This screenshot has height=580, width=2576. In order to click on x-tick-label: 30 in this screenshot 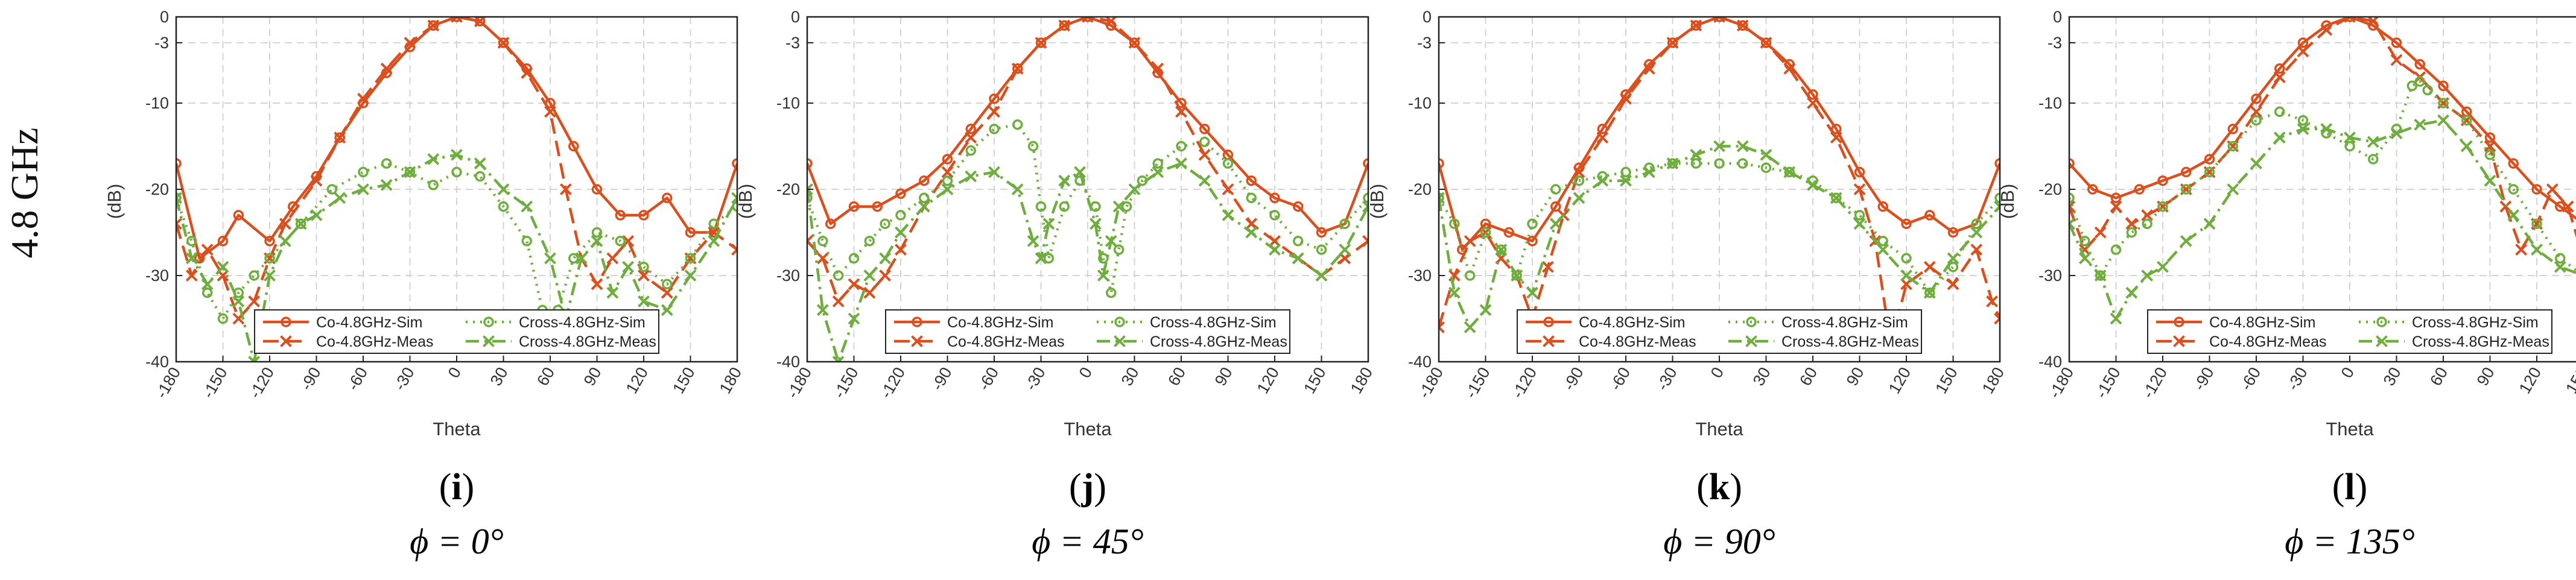, I will do `click(2392, 377)`.